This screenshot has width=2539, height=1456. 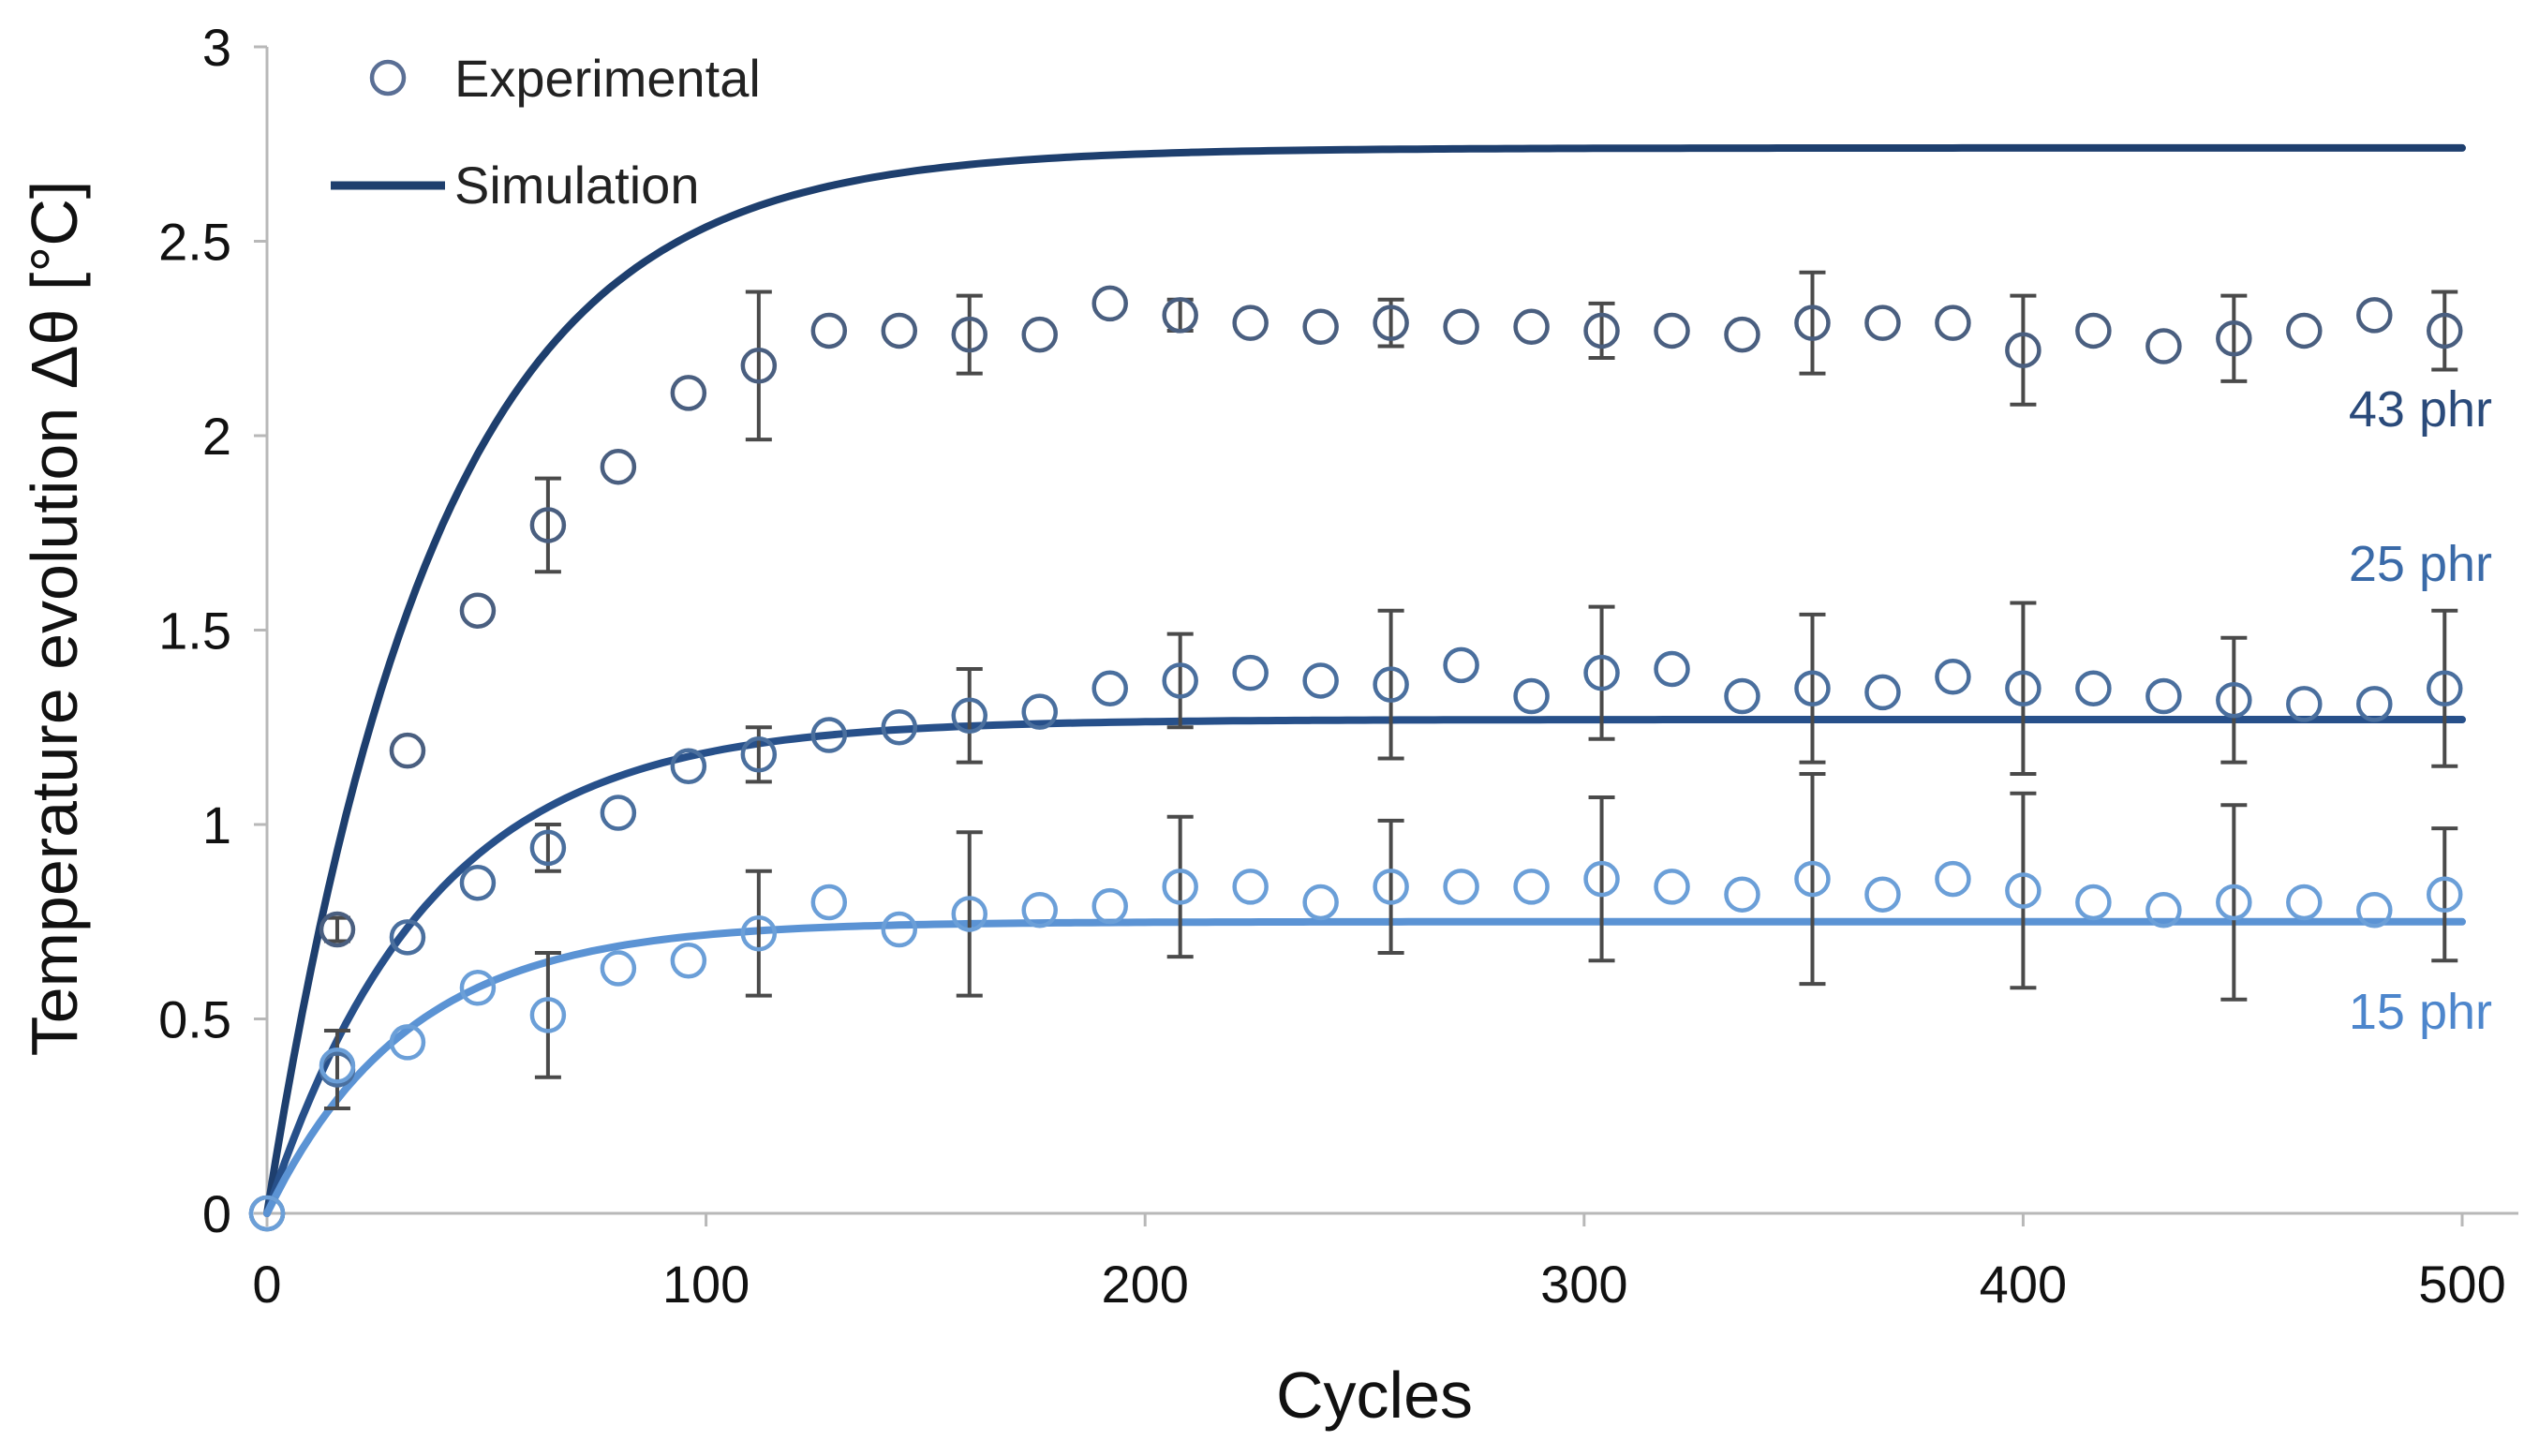 What do you see at coordinates (54, 619) in the screenshot?
I see `y-axis-title: Temperature evolution Δθ [°C]` at bounding box center [54, 619].